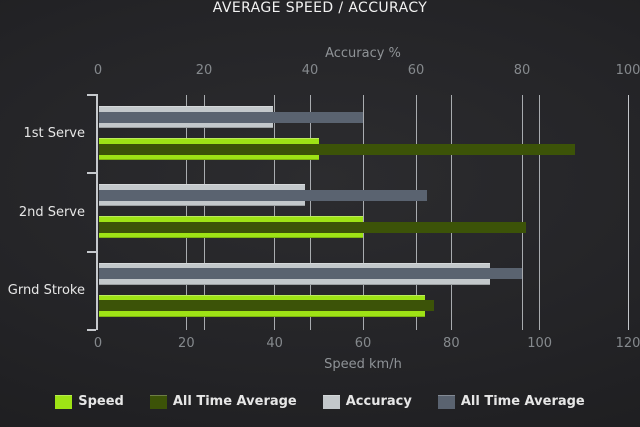 This screenshot has width=640, height=427. I want to click on bottom-axis-tick-40: 40, so click(274, 343).